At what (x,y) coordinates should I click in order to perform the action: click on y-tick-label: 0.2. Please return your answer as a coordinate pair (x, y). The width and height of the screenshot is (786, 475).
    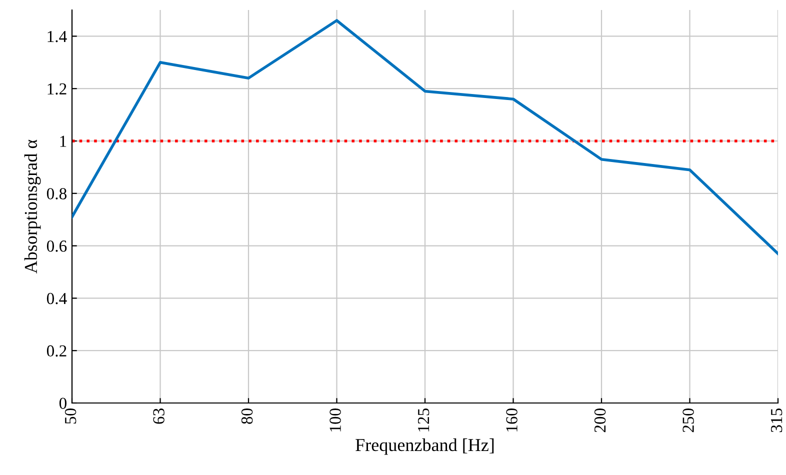
    Looking at the image, I should click on (56, 351).